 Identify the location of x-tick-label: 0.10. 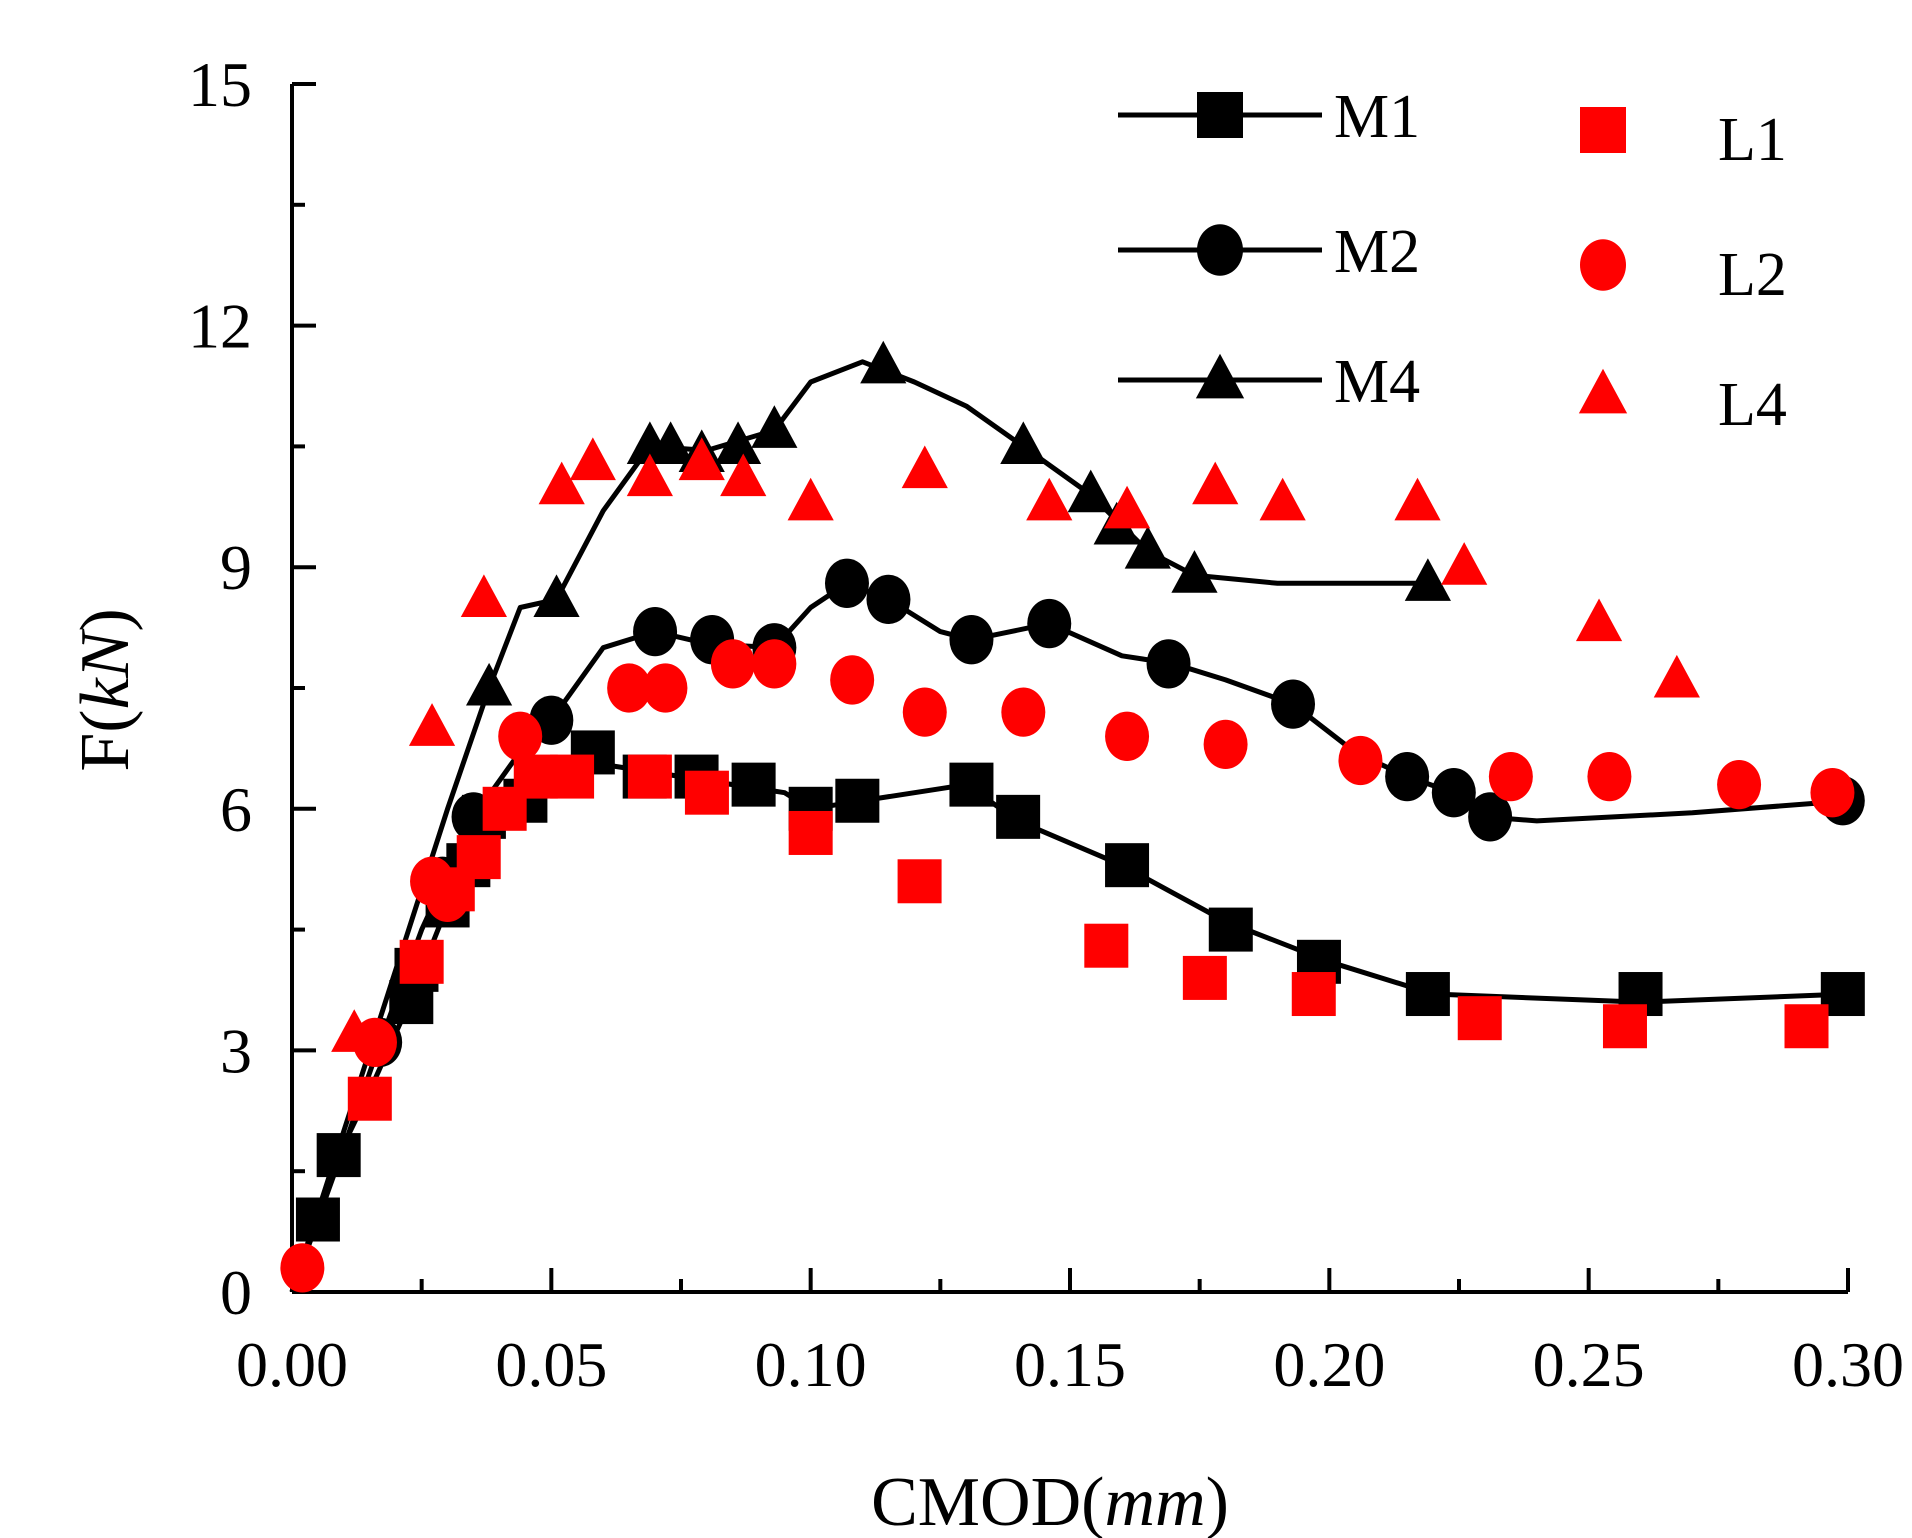
(811, 1364).